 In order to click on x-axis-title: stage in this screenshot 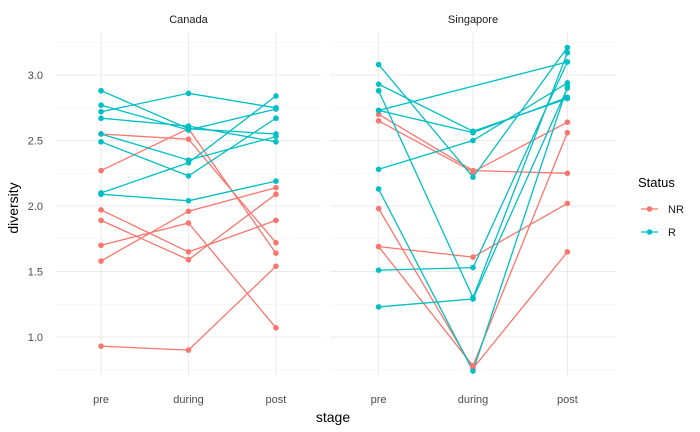, I will do `click(333, 417)`.